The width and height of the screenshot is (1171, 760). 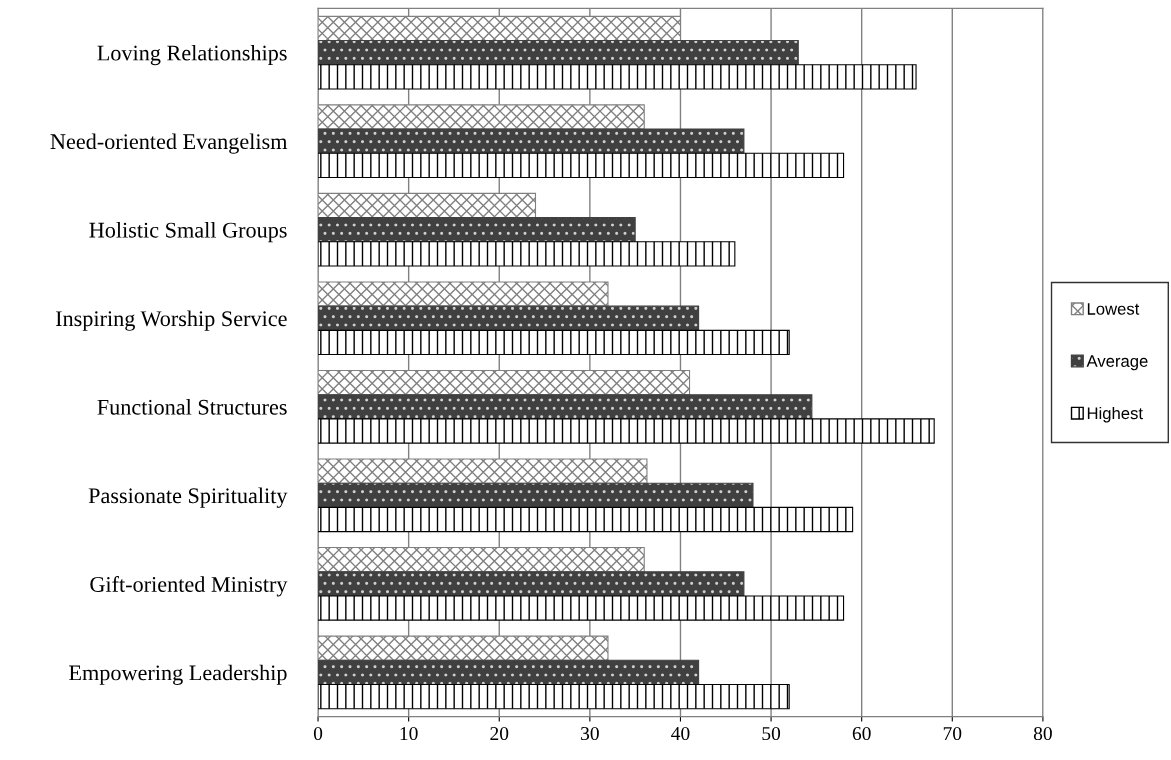 What do you see at coordinates (409, 733) in the screenshot?
I see `x-tick-label: 10` at bounding box center [409, 733].